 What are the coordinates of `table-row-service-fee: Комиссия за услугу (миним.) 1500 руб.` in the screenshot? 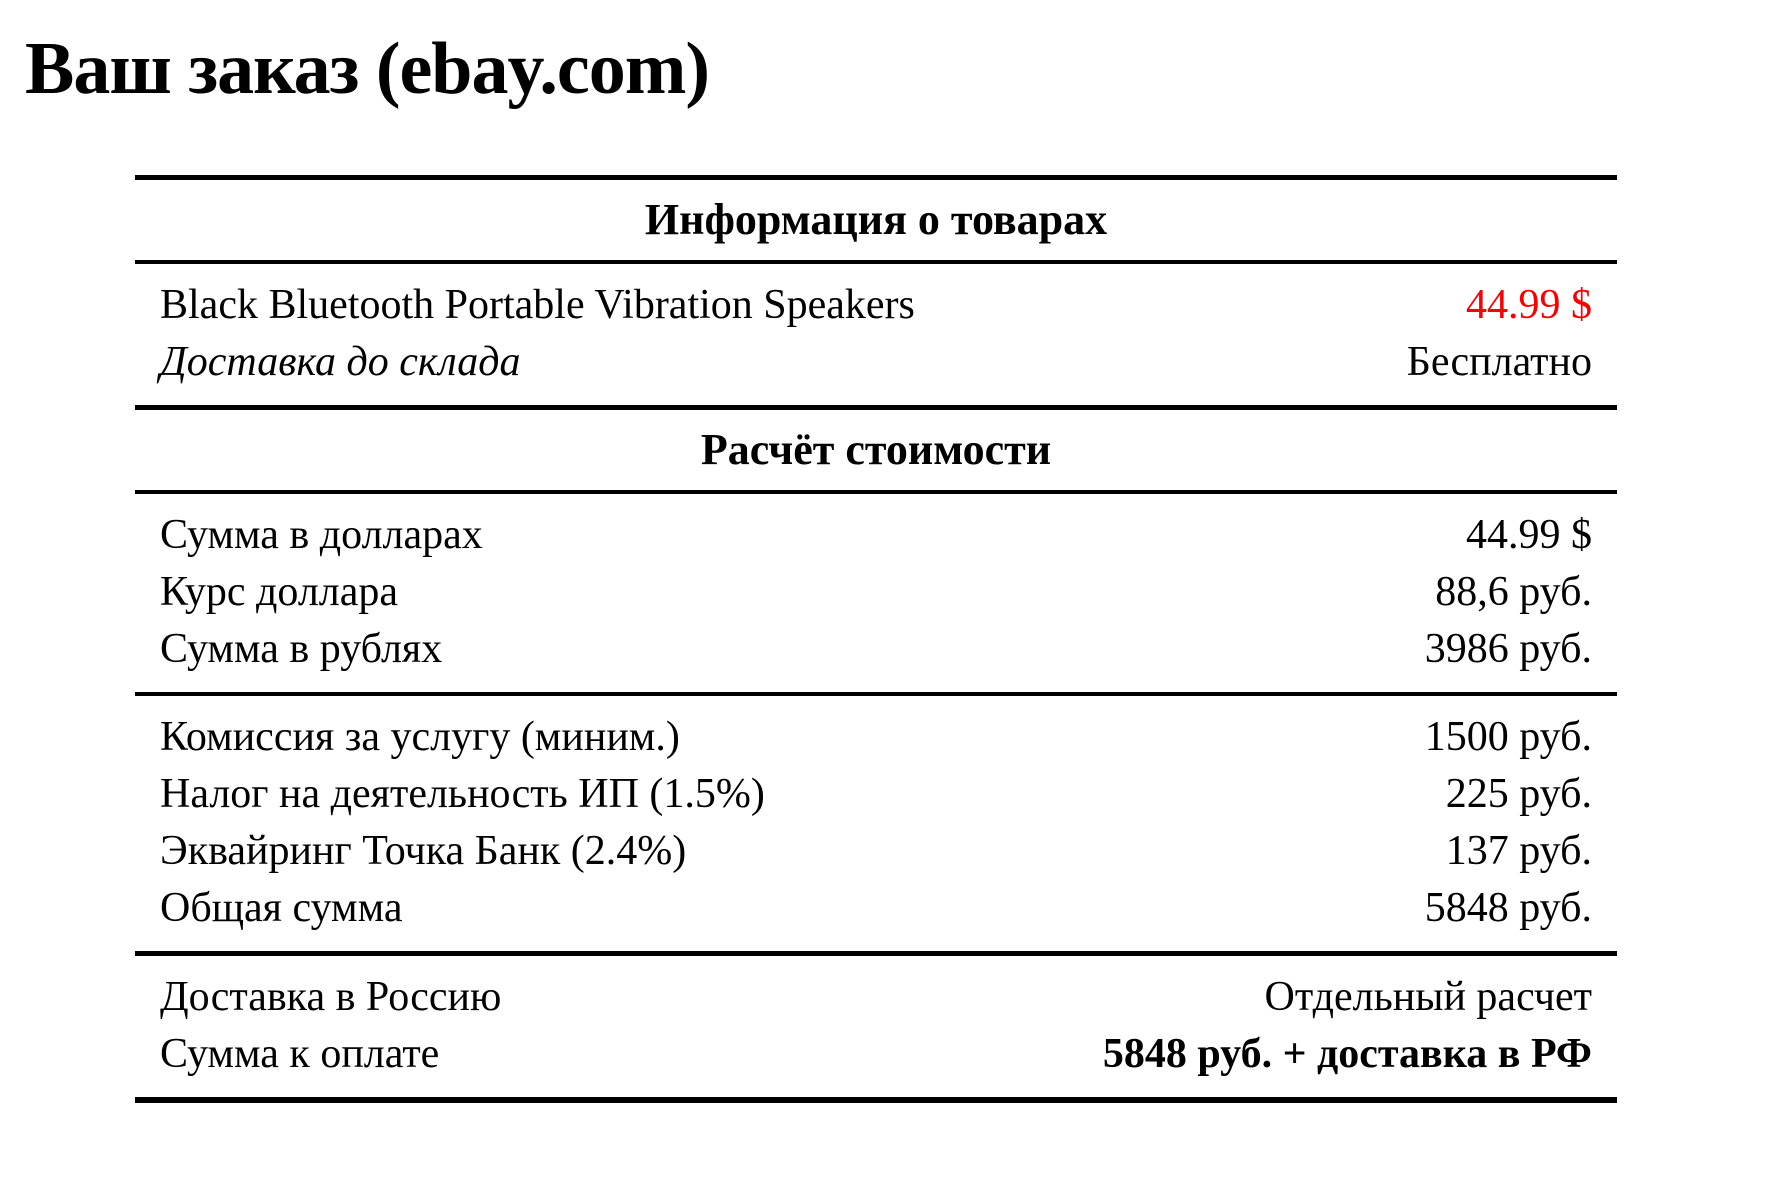 It's located at (876, 737).